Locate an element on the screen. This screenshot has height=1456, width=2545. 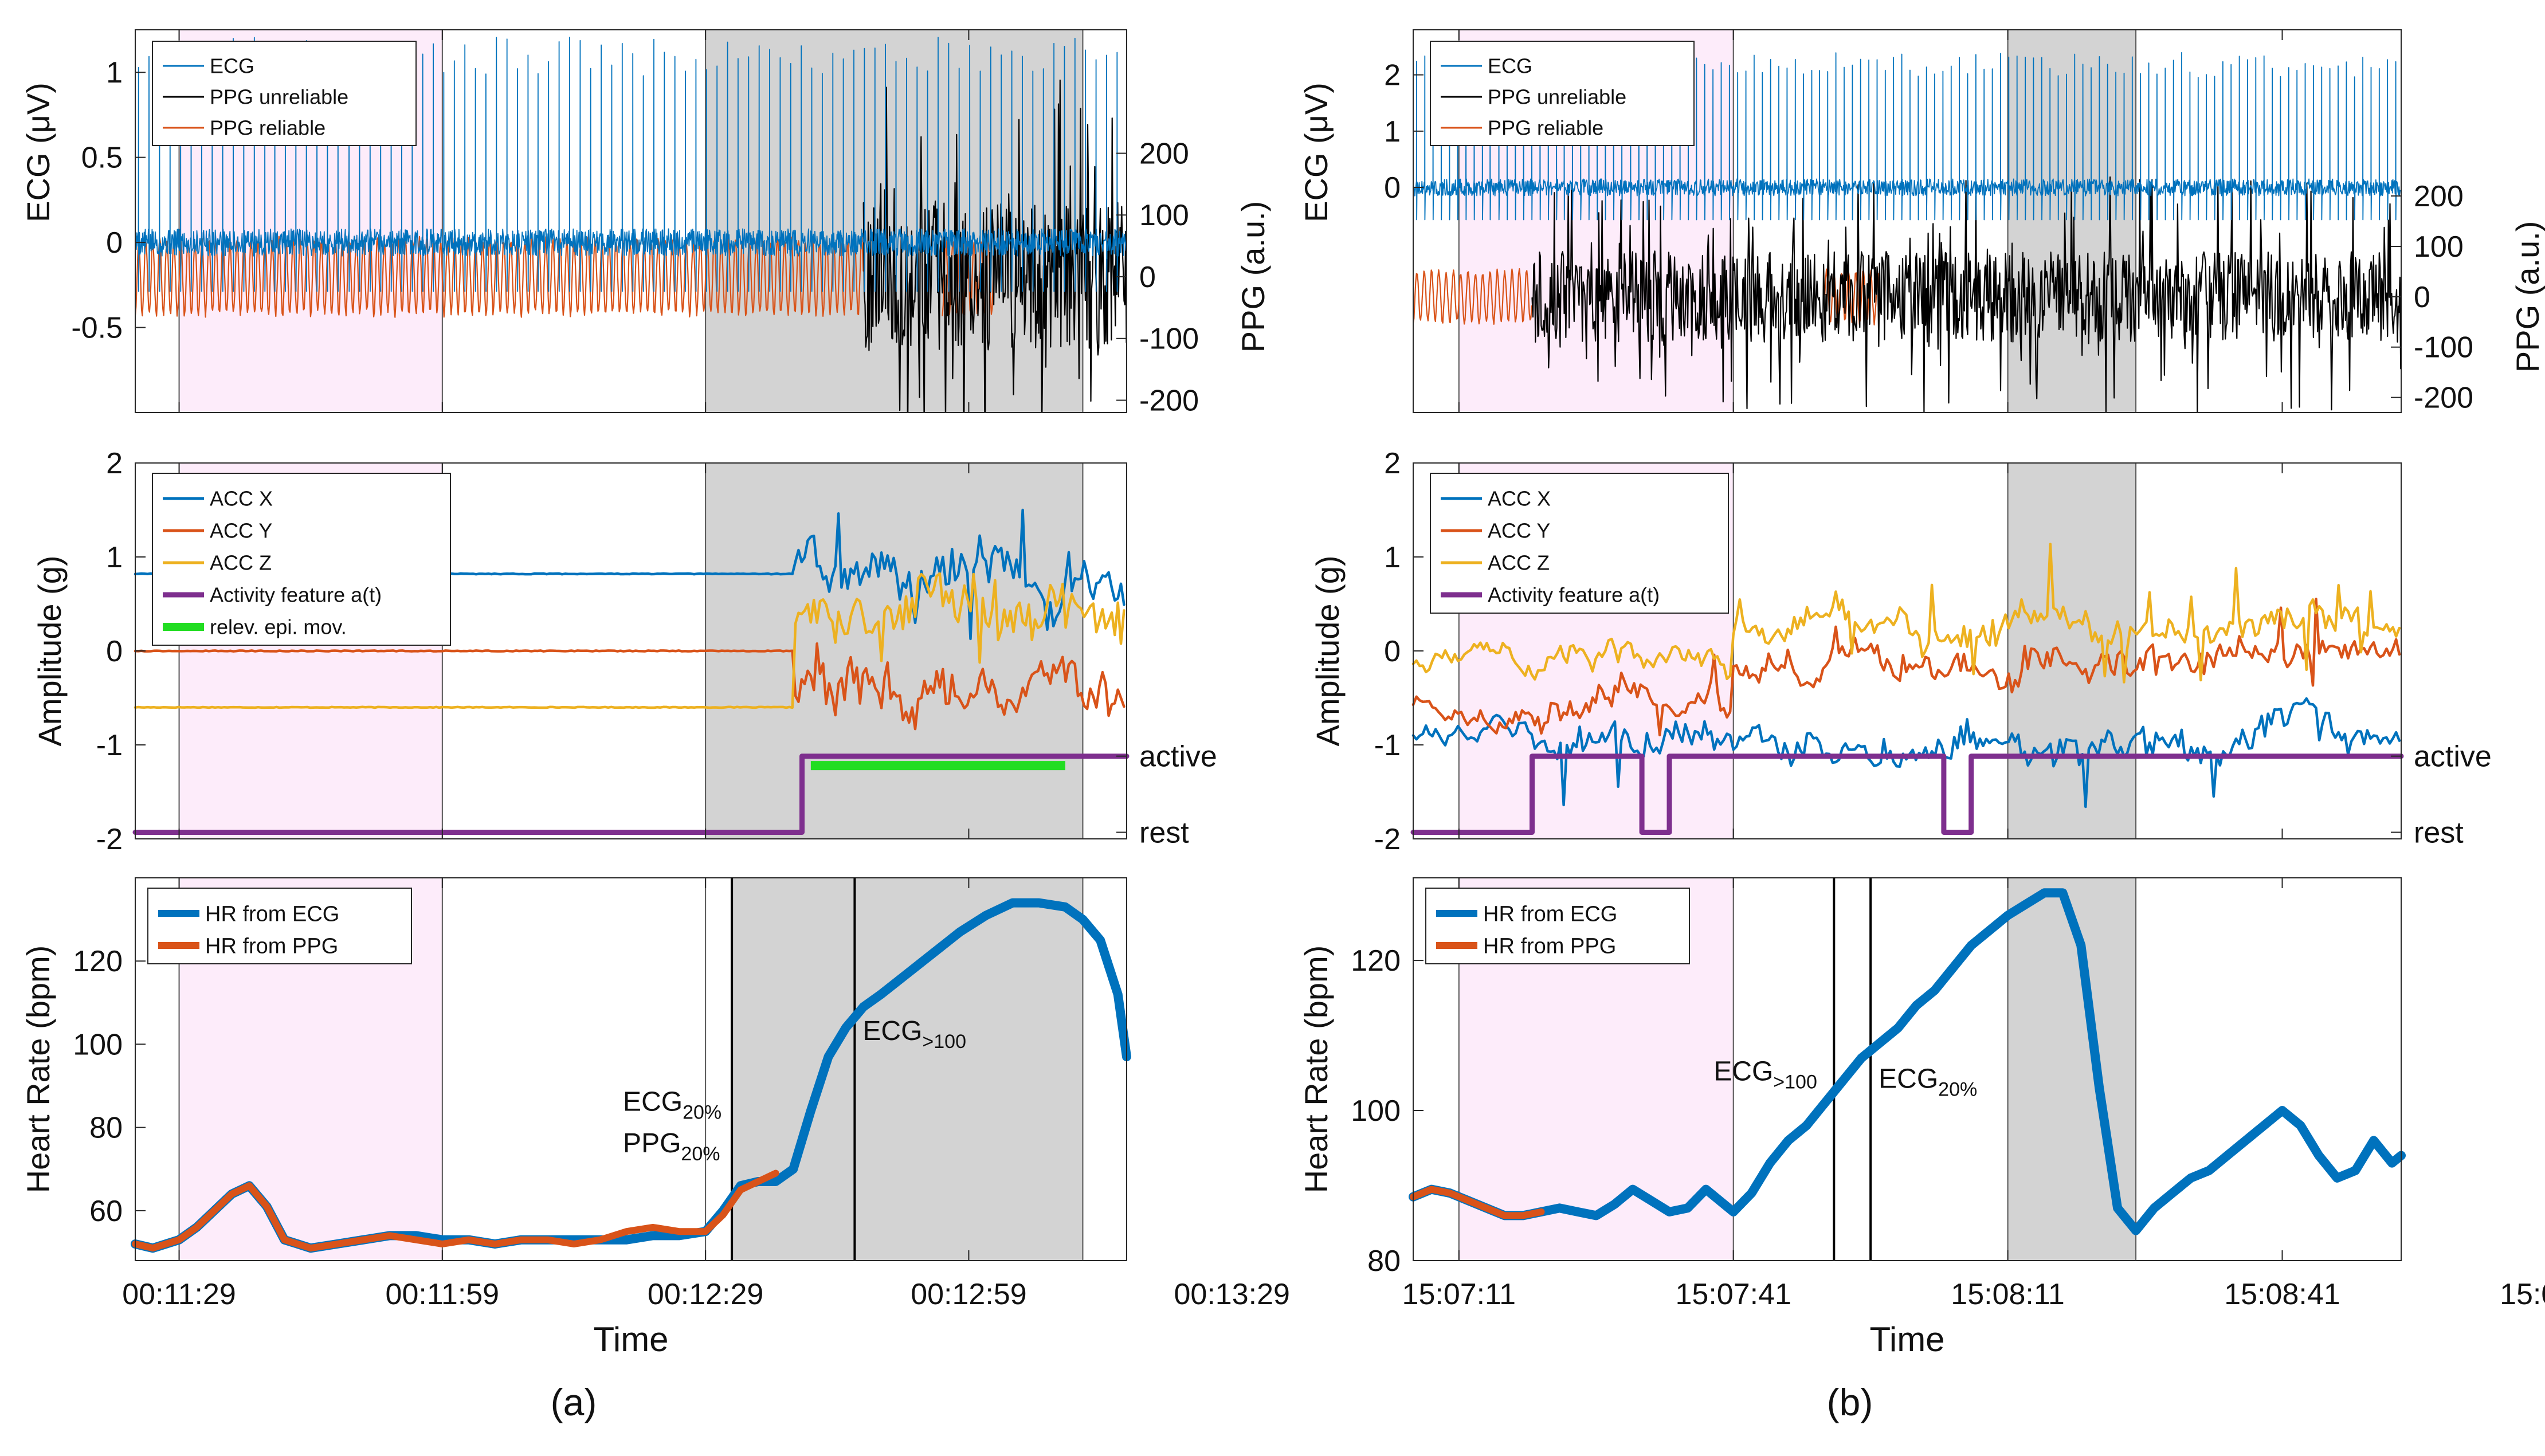
acc-x-line is located at coordinates (1906, 753).